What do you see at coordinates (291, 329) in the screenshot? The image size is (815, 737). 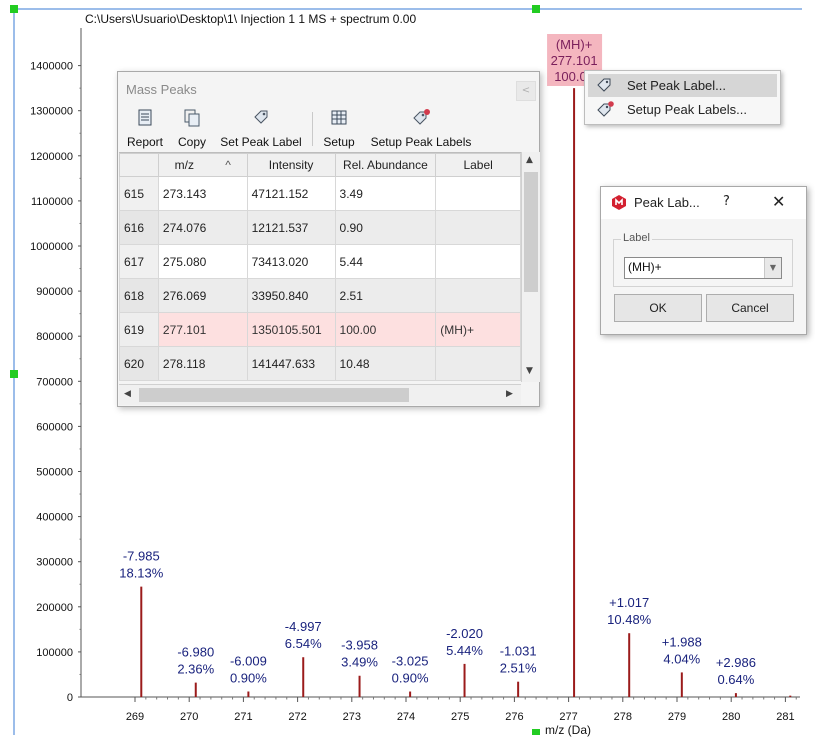 I see `intensity-cell: 1350105.501` at bounding box center [291, 329].